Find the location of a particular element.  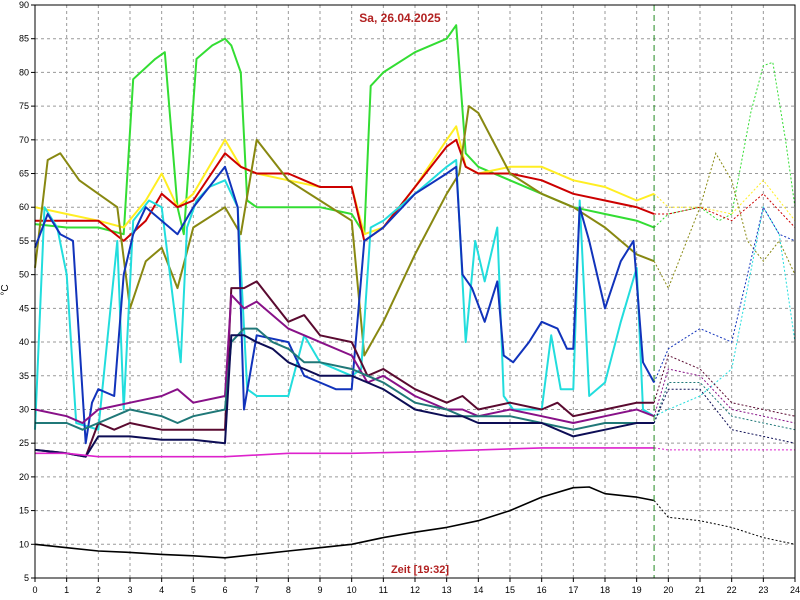

x-tick-label: 16 is located at coordinates (542, 590).